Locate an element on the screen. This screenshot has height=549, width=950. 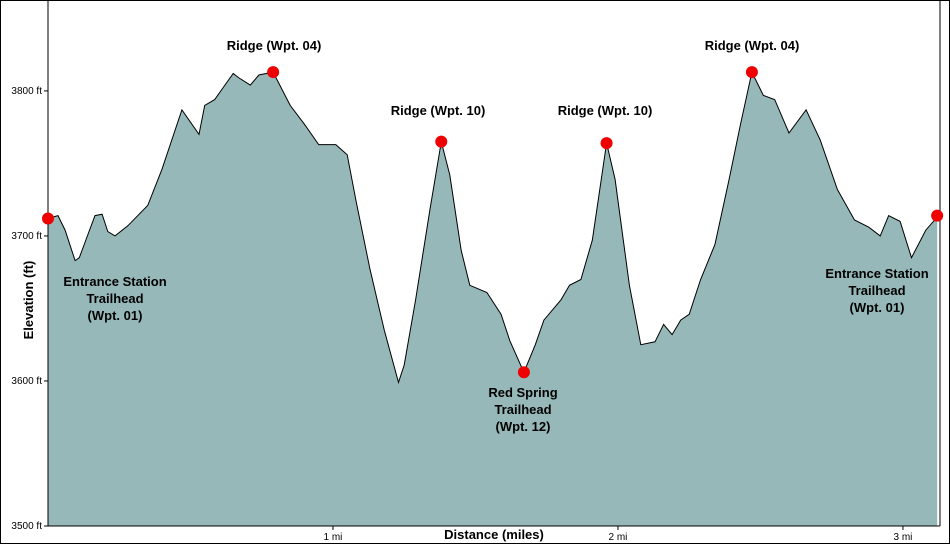
x-tick-label: 2 mi is located at coordinates (618, 537).